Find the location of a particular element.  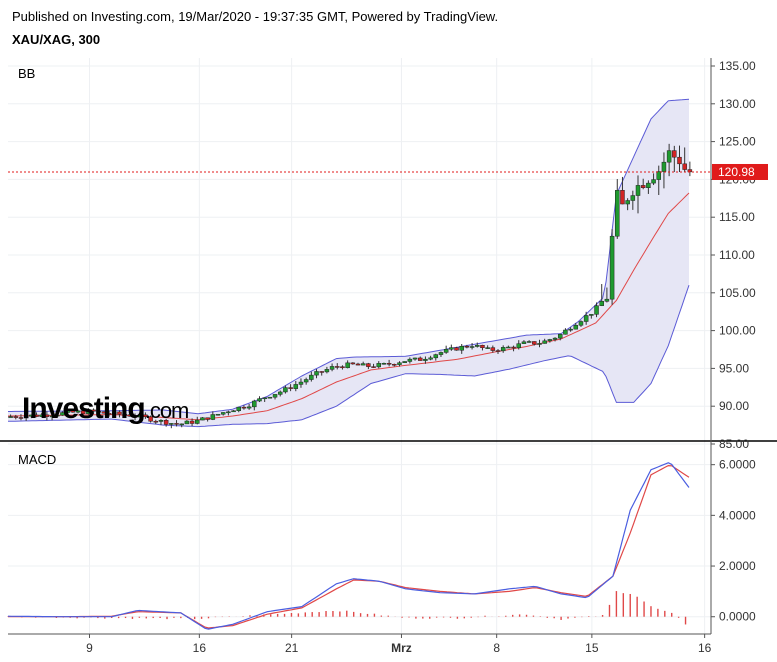

x-tick-label: 15 is located at coordinates (592, 648).